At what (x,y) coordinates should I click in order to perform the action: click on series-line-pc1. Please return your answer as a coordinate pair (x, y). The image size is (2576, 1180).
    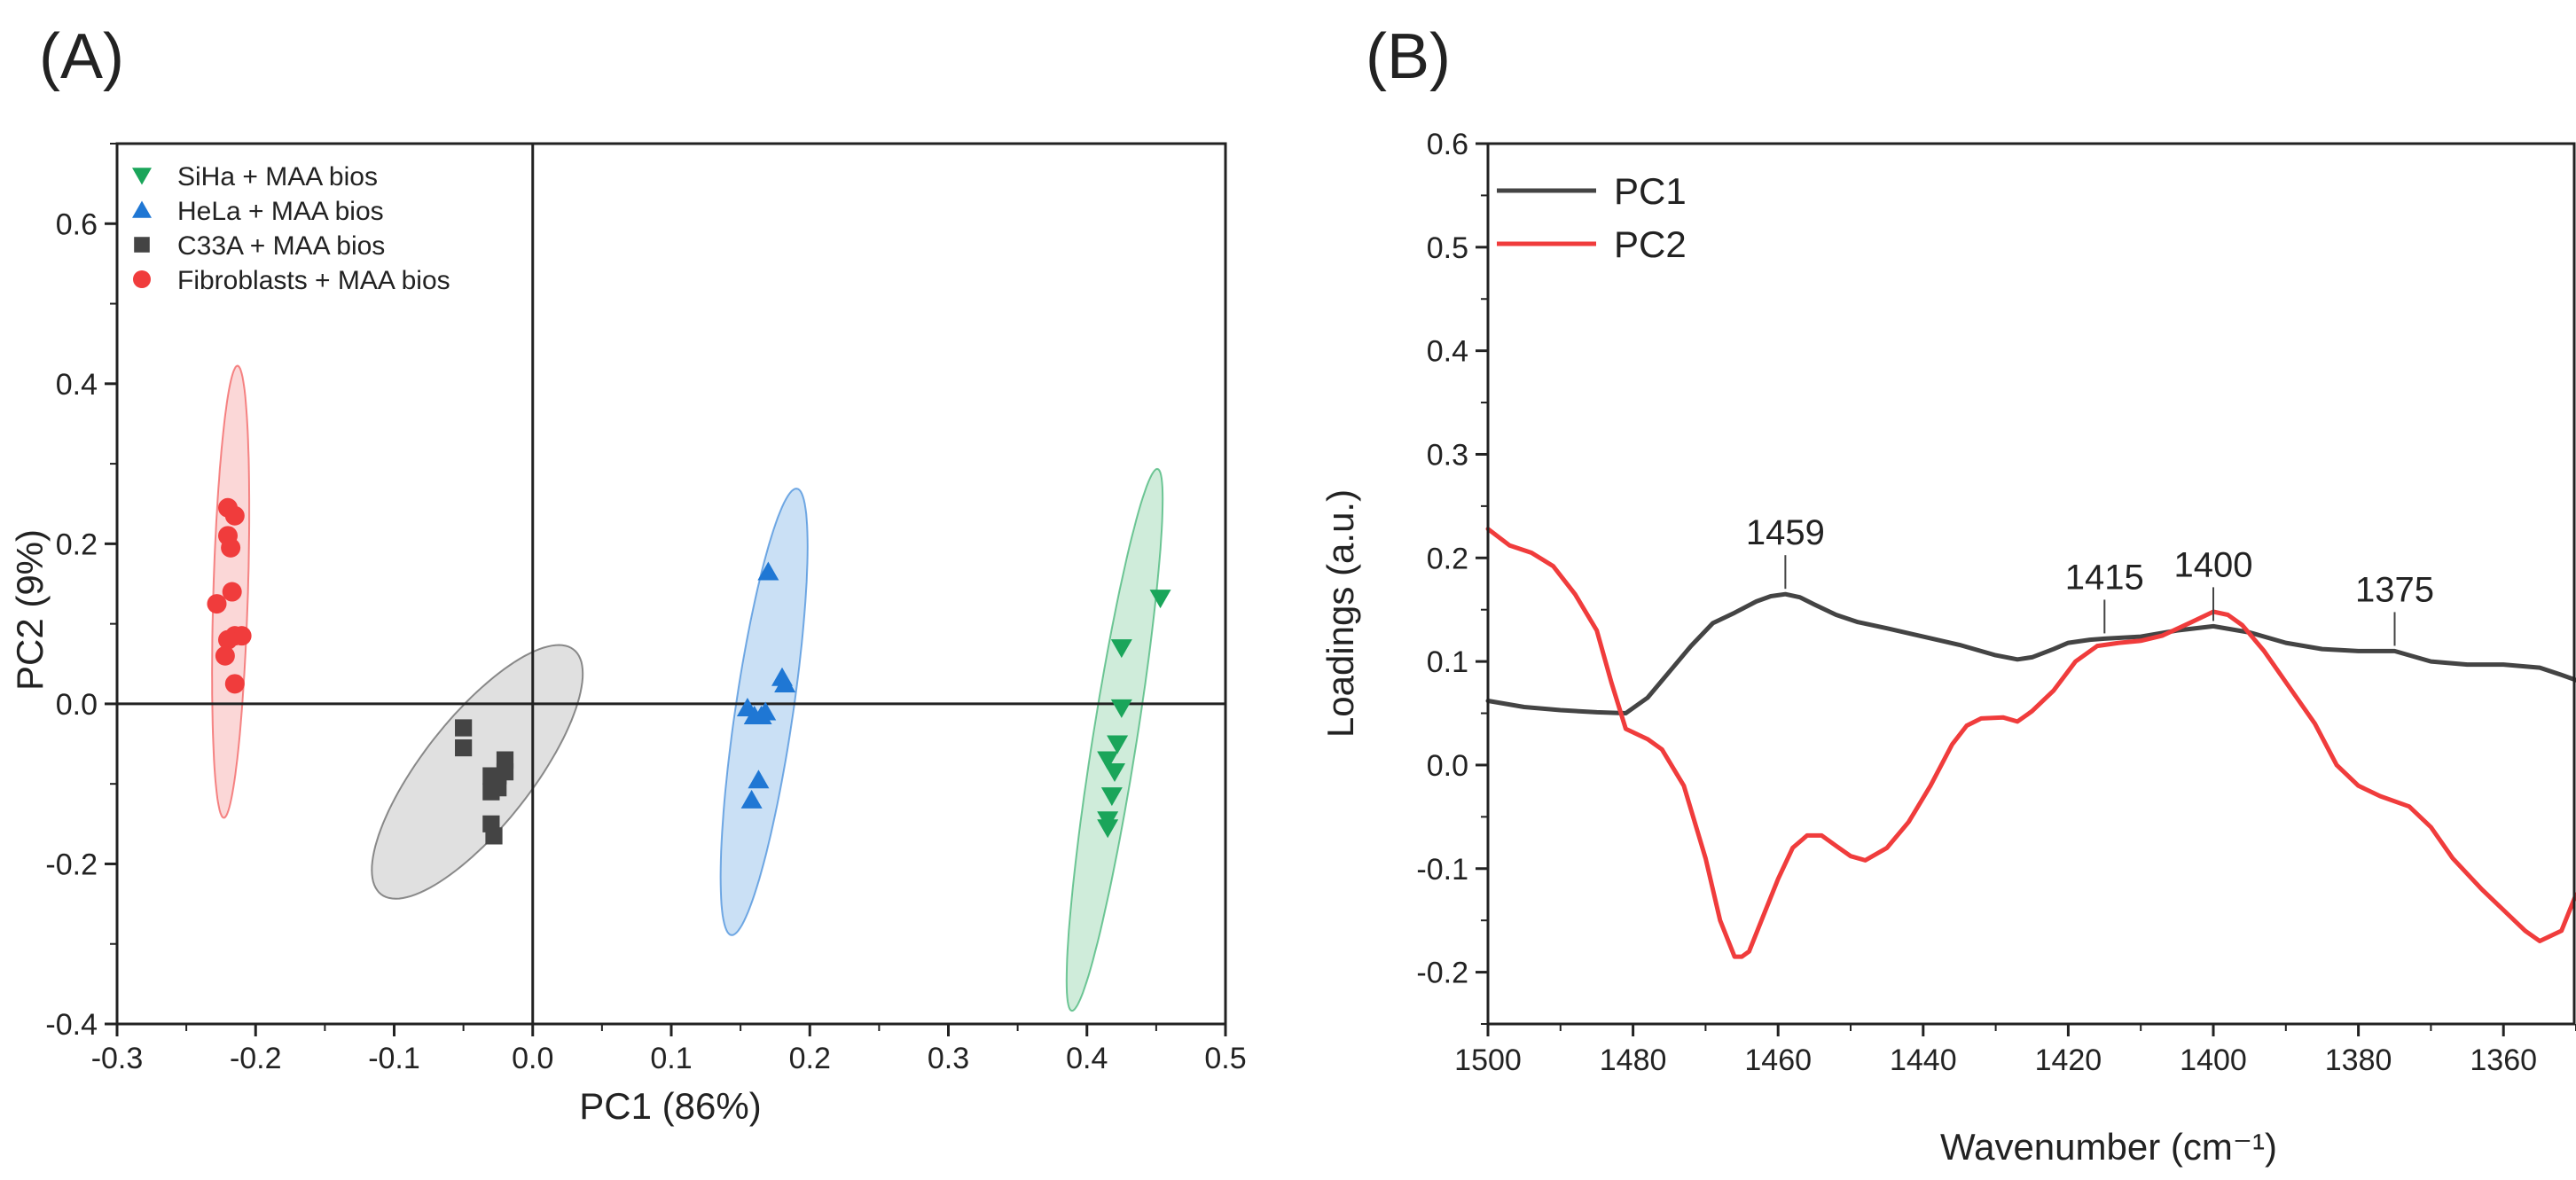
    Looking at the image, I should click on (2030, 653).